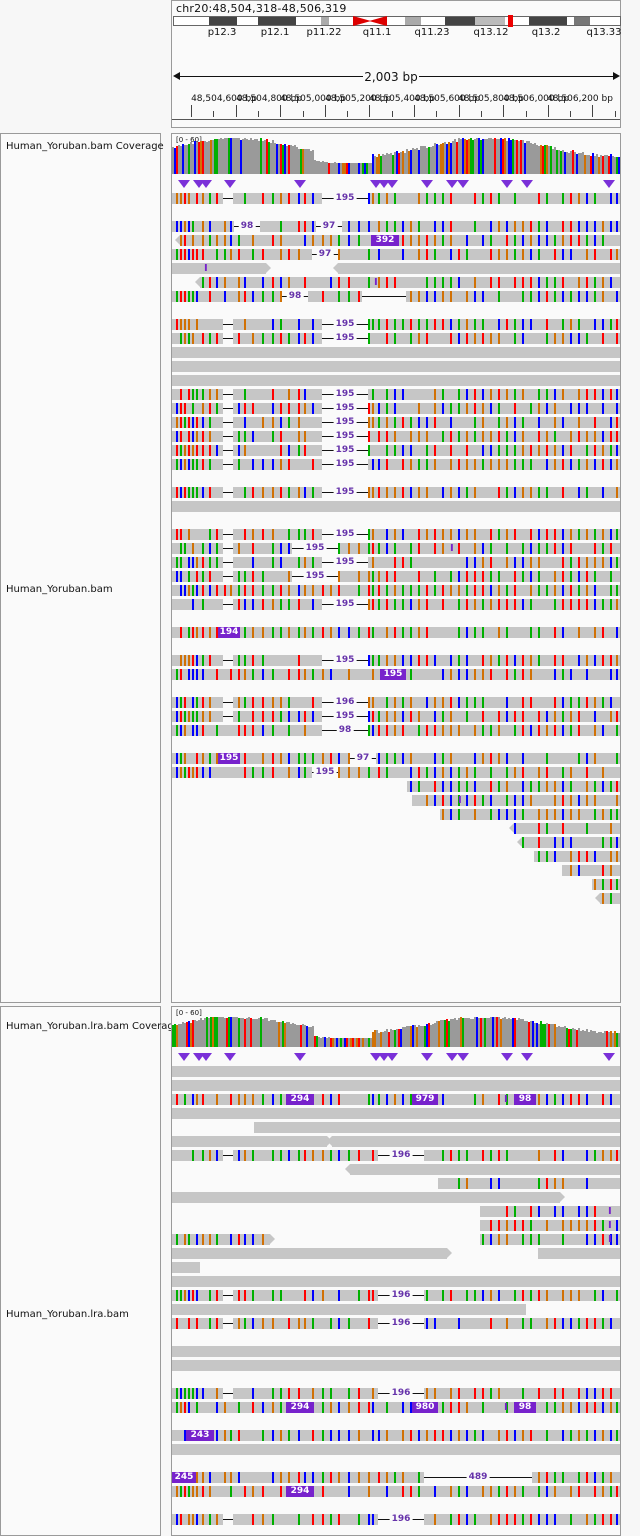 This screenshot has height=1536, width=640. What do you see at coordinates (236, 111) in the screenshot?
I see `ruler-tick` at bounding box center [236, 111].